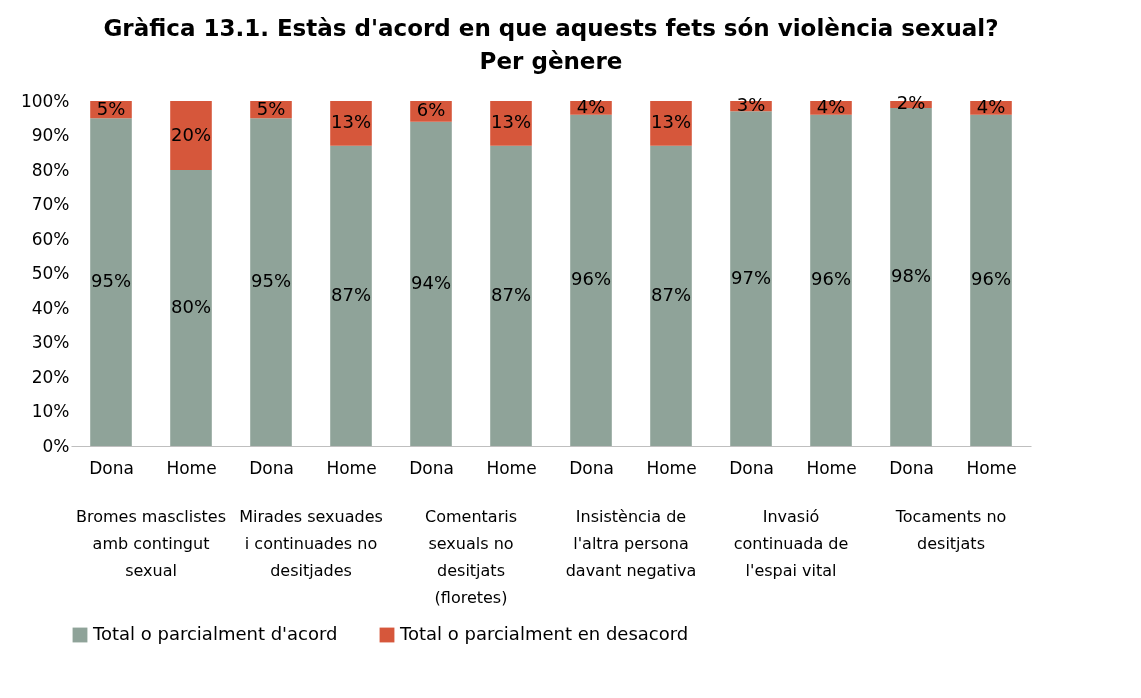  I want to click on data-label: 20%, so click(191, 134).